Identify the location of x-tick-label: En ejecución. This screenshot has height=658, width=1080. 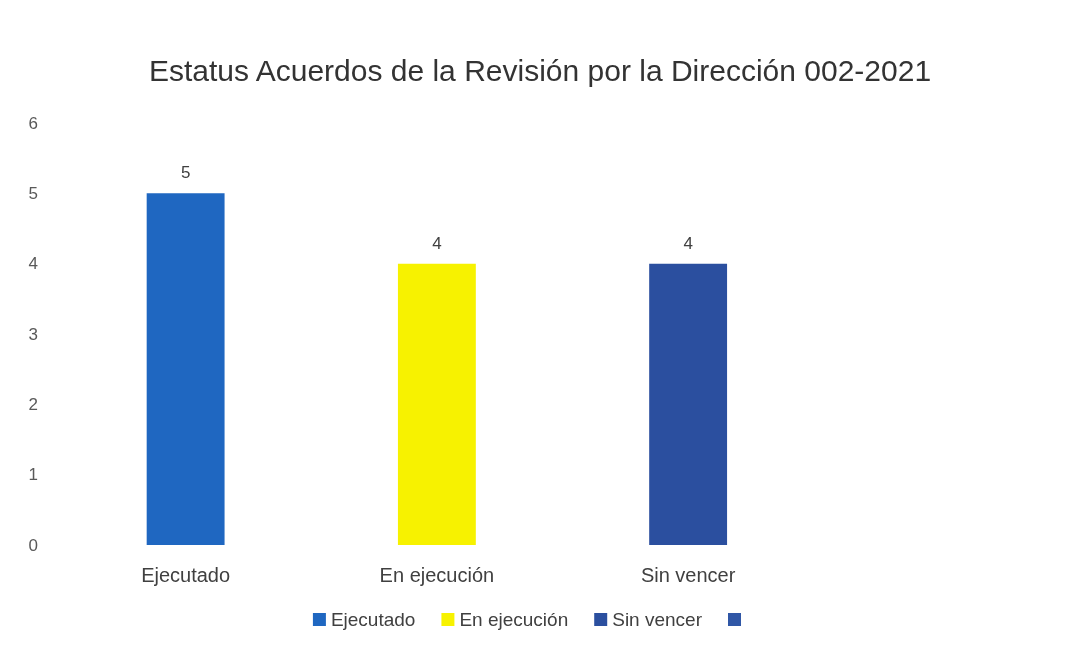
(437, 575).